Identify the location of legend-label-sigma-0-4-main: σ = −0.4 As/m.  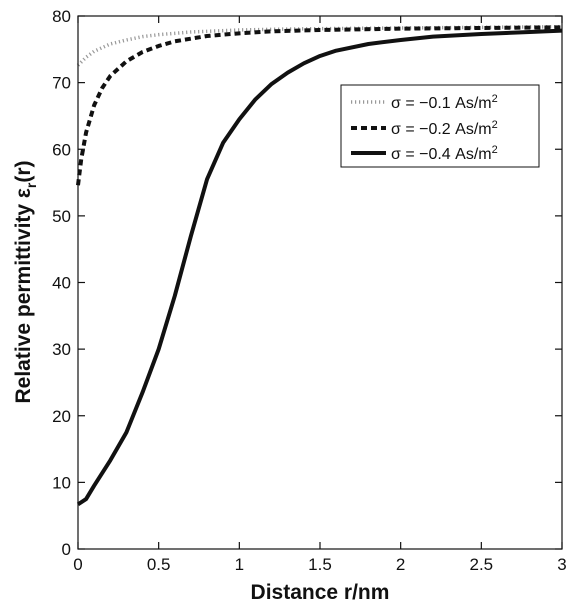
(441, 154).